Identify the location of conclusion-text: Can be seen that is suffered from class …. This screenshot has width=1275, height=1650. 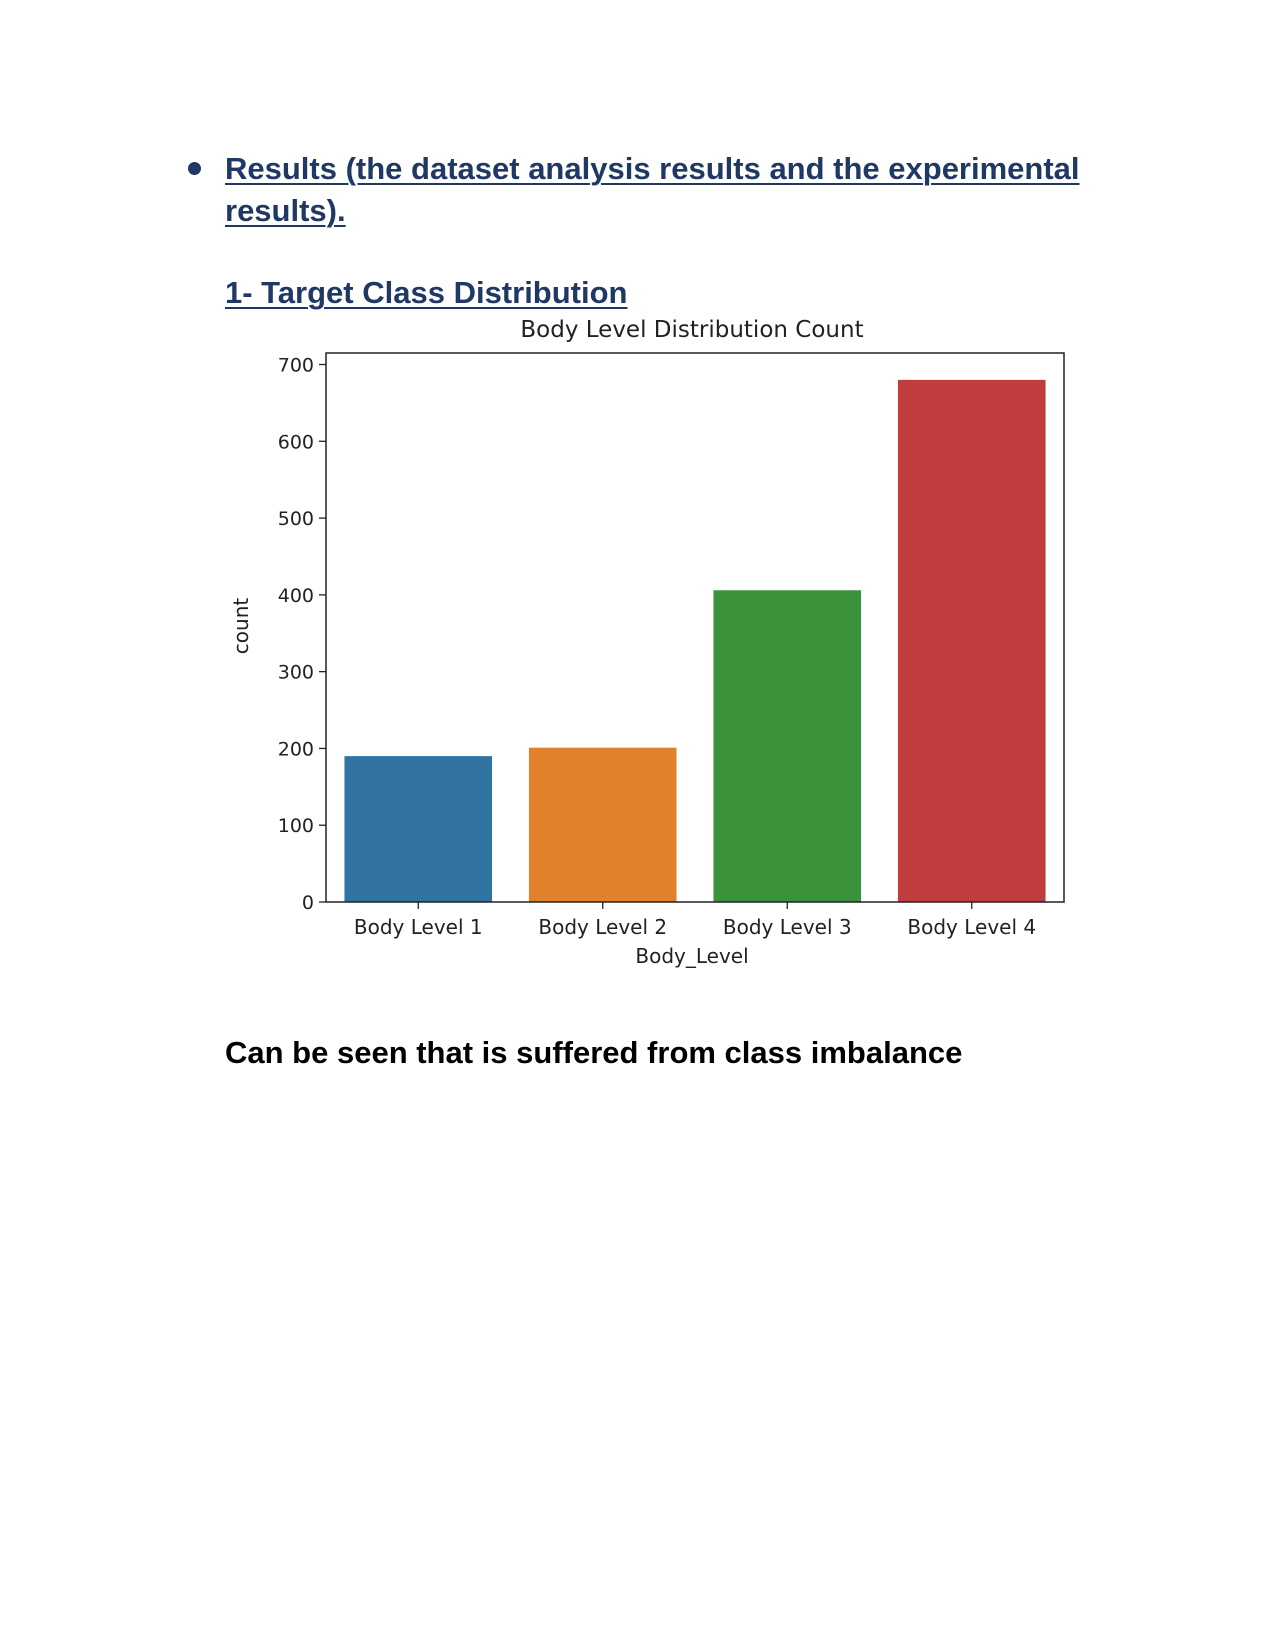
(594, 1052).